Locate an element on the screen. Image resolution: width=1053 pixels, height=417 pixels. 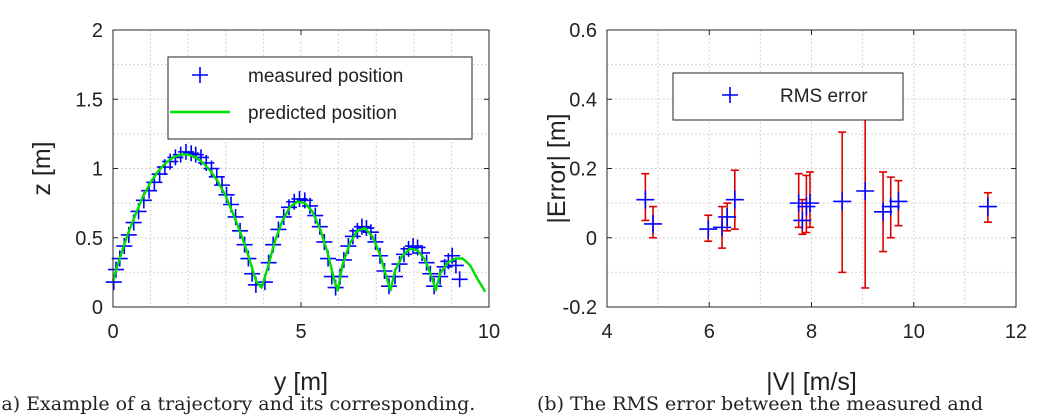
x-tick-label: 8 is located at coordinates (811, 332).